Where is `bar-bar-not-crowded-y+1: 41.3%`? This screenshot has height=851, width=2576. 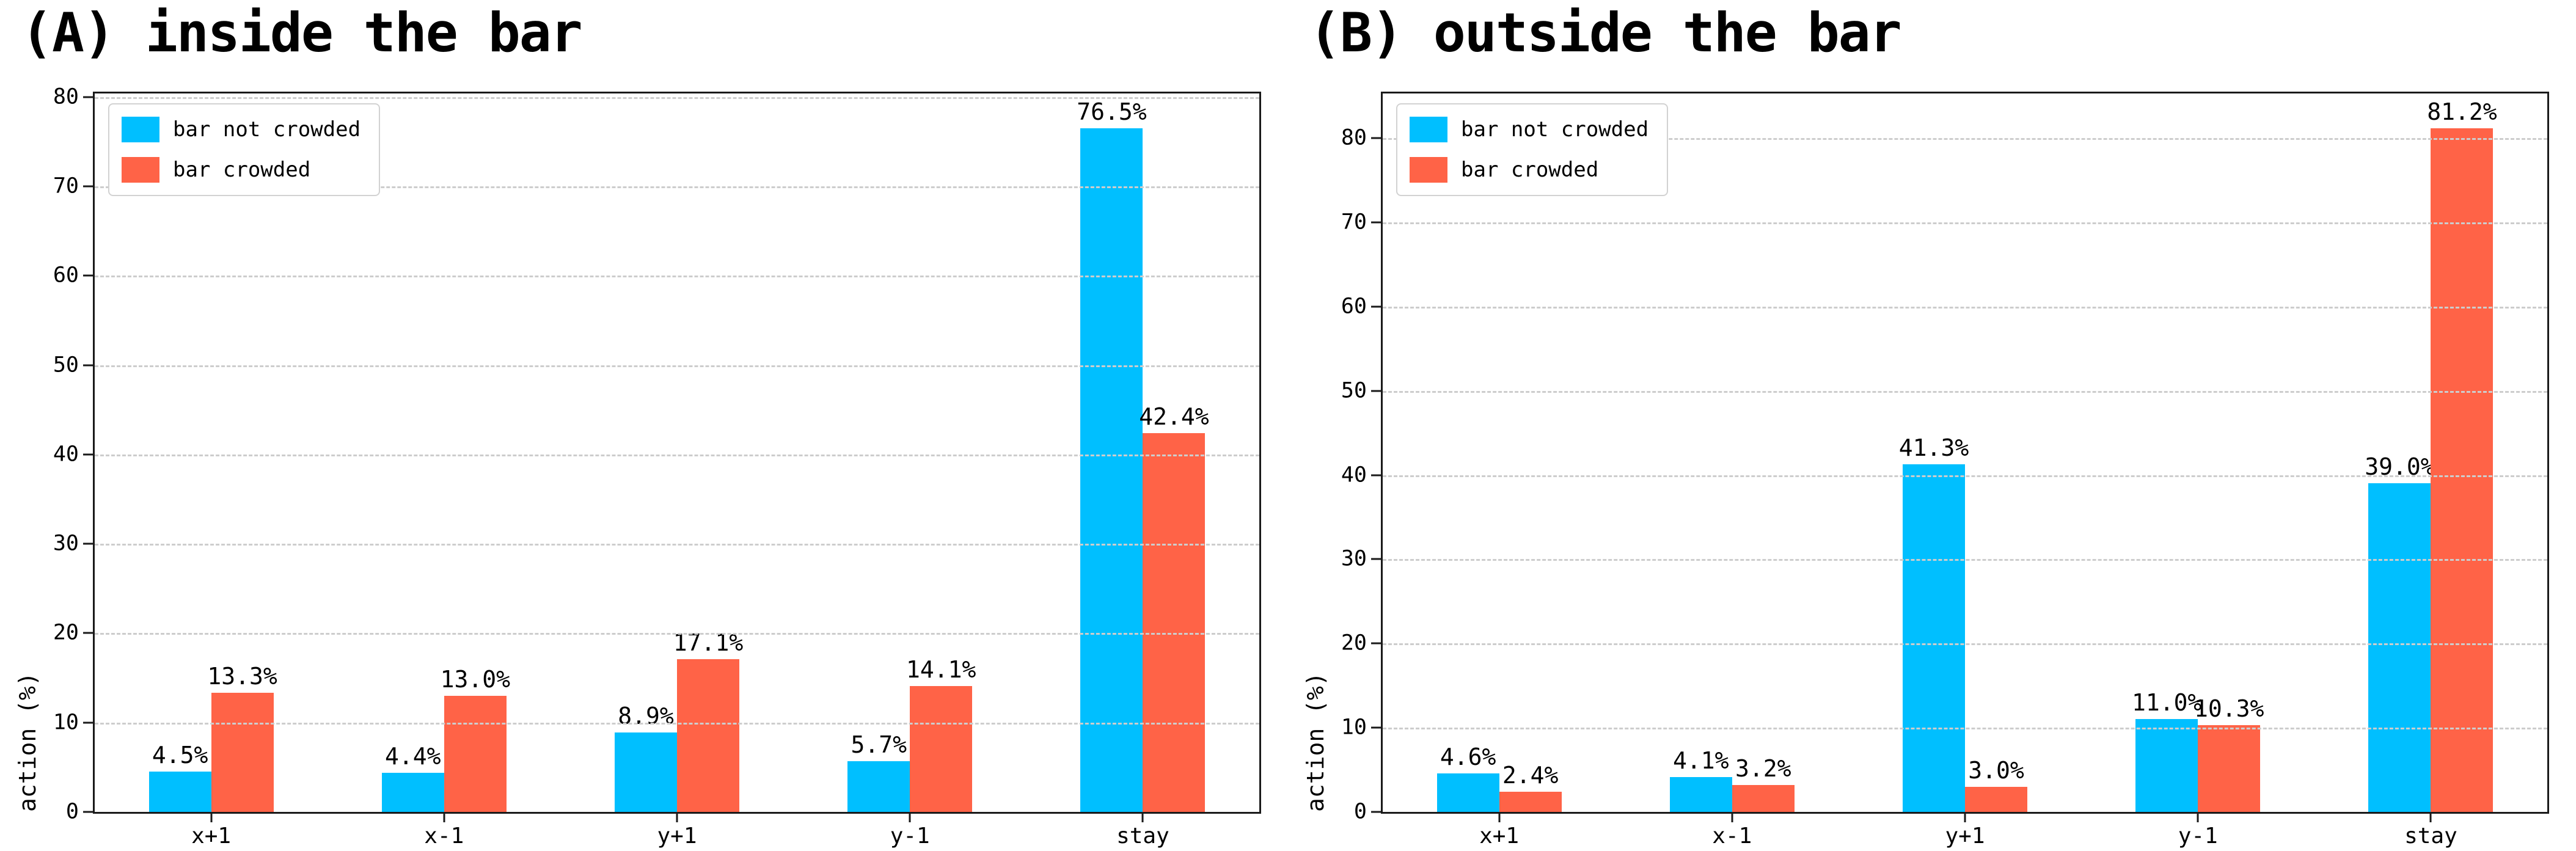 bar-bar-not-crowded-y+1: 41.3% is located at coordinates (1934, 624).